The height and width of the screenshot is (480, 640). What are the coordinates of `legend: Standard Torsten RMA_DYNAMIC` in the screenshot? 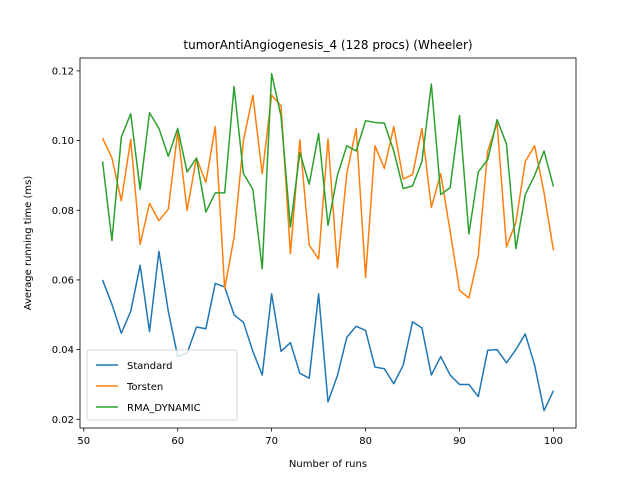 It's located at (162, 385).